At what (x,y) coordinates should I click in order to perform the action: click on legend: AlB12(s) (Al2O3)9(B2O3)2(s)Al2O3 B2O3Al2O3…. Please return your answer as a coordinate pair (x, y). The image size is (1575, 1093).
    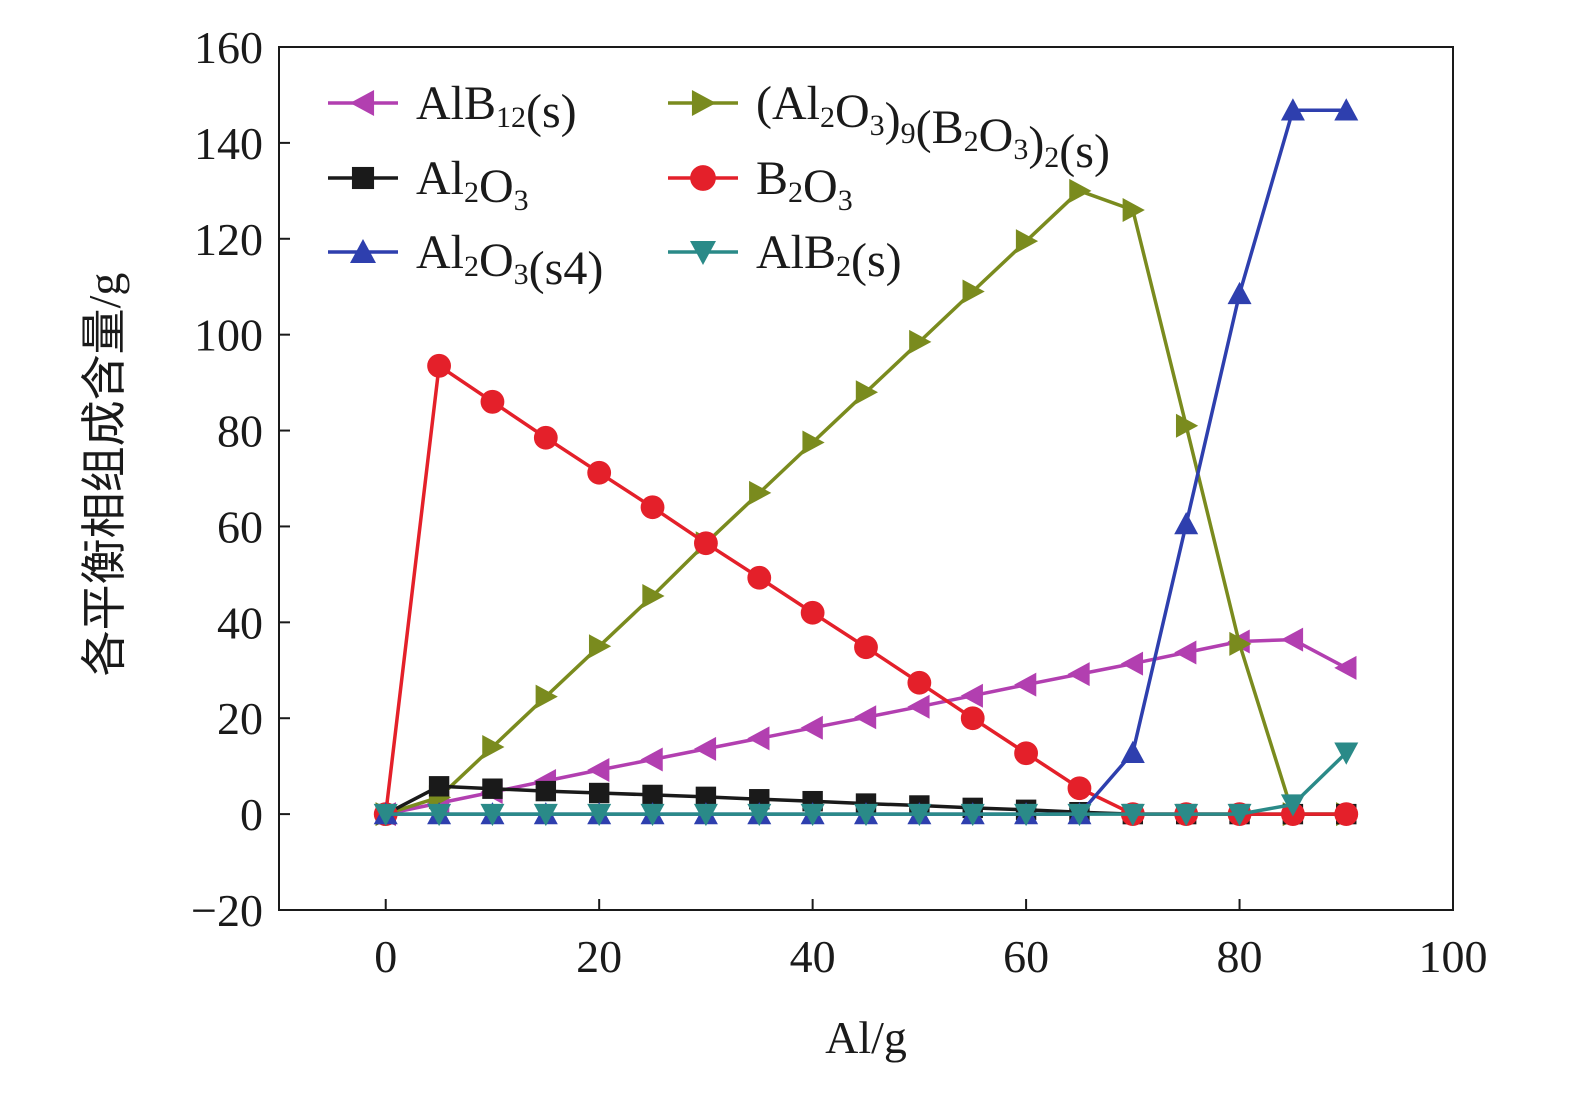
    Looking at the image, I should click on (719, 186).